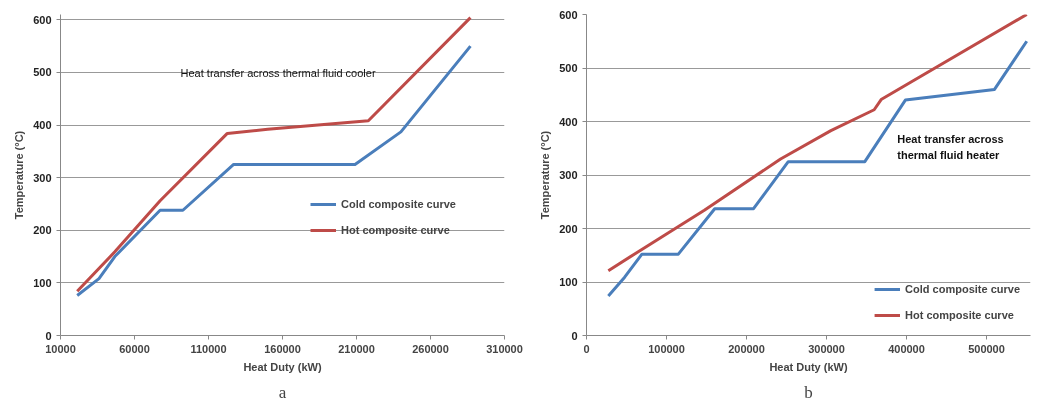  Describe the element at coordinates (282, 348) in the screenshot. I see `x-tick-label: 160000` at that location.